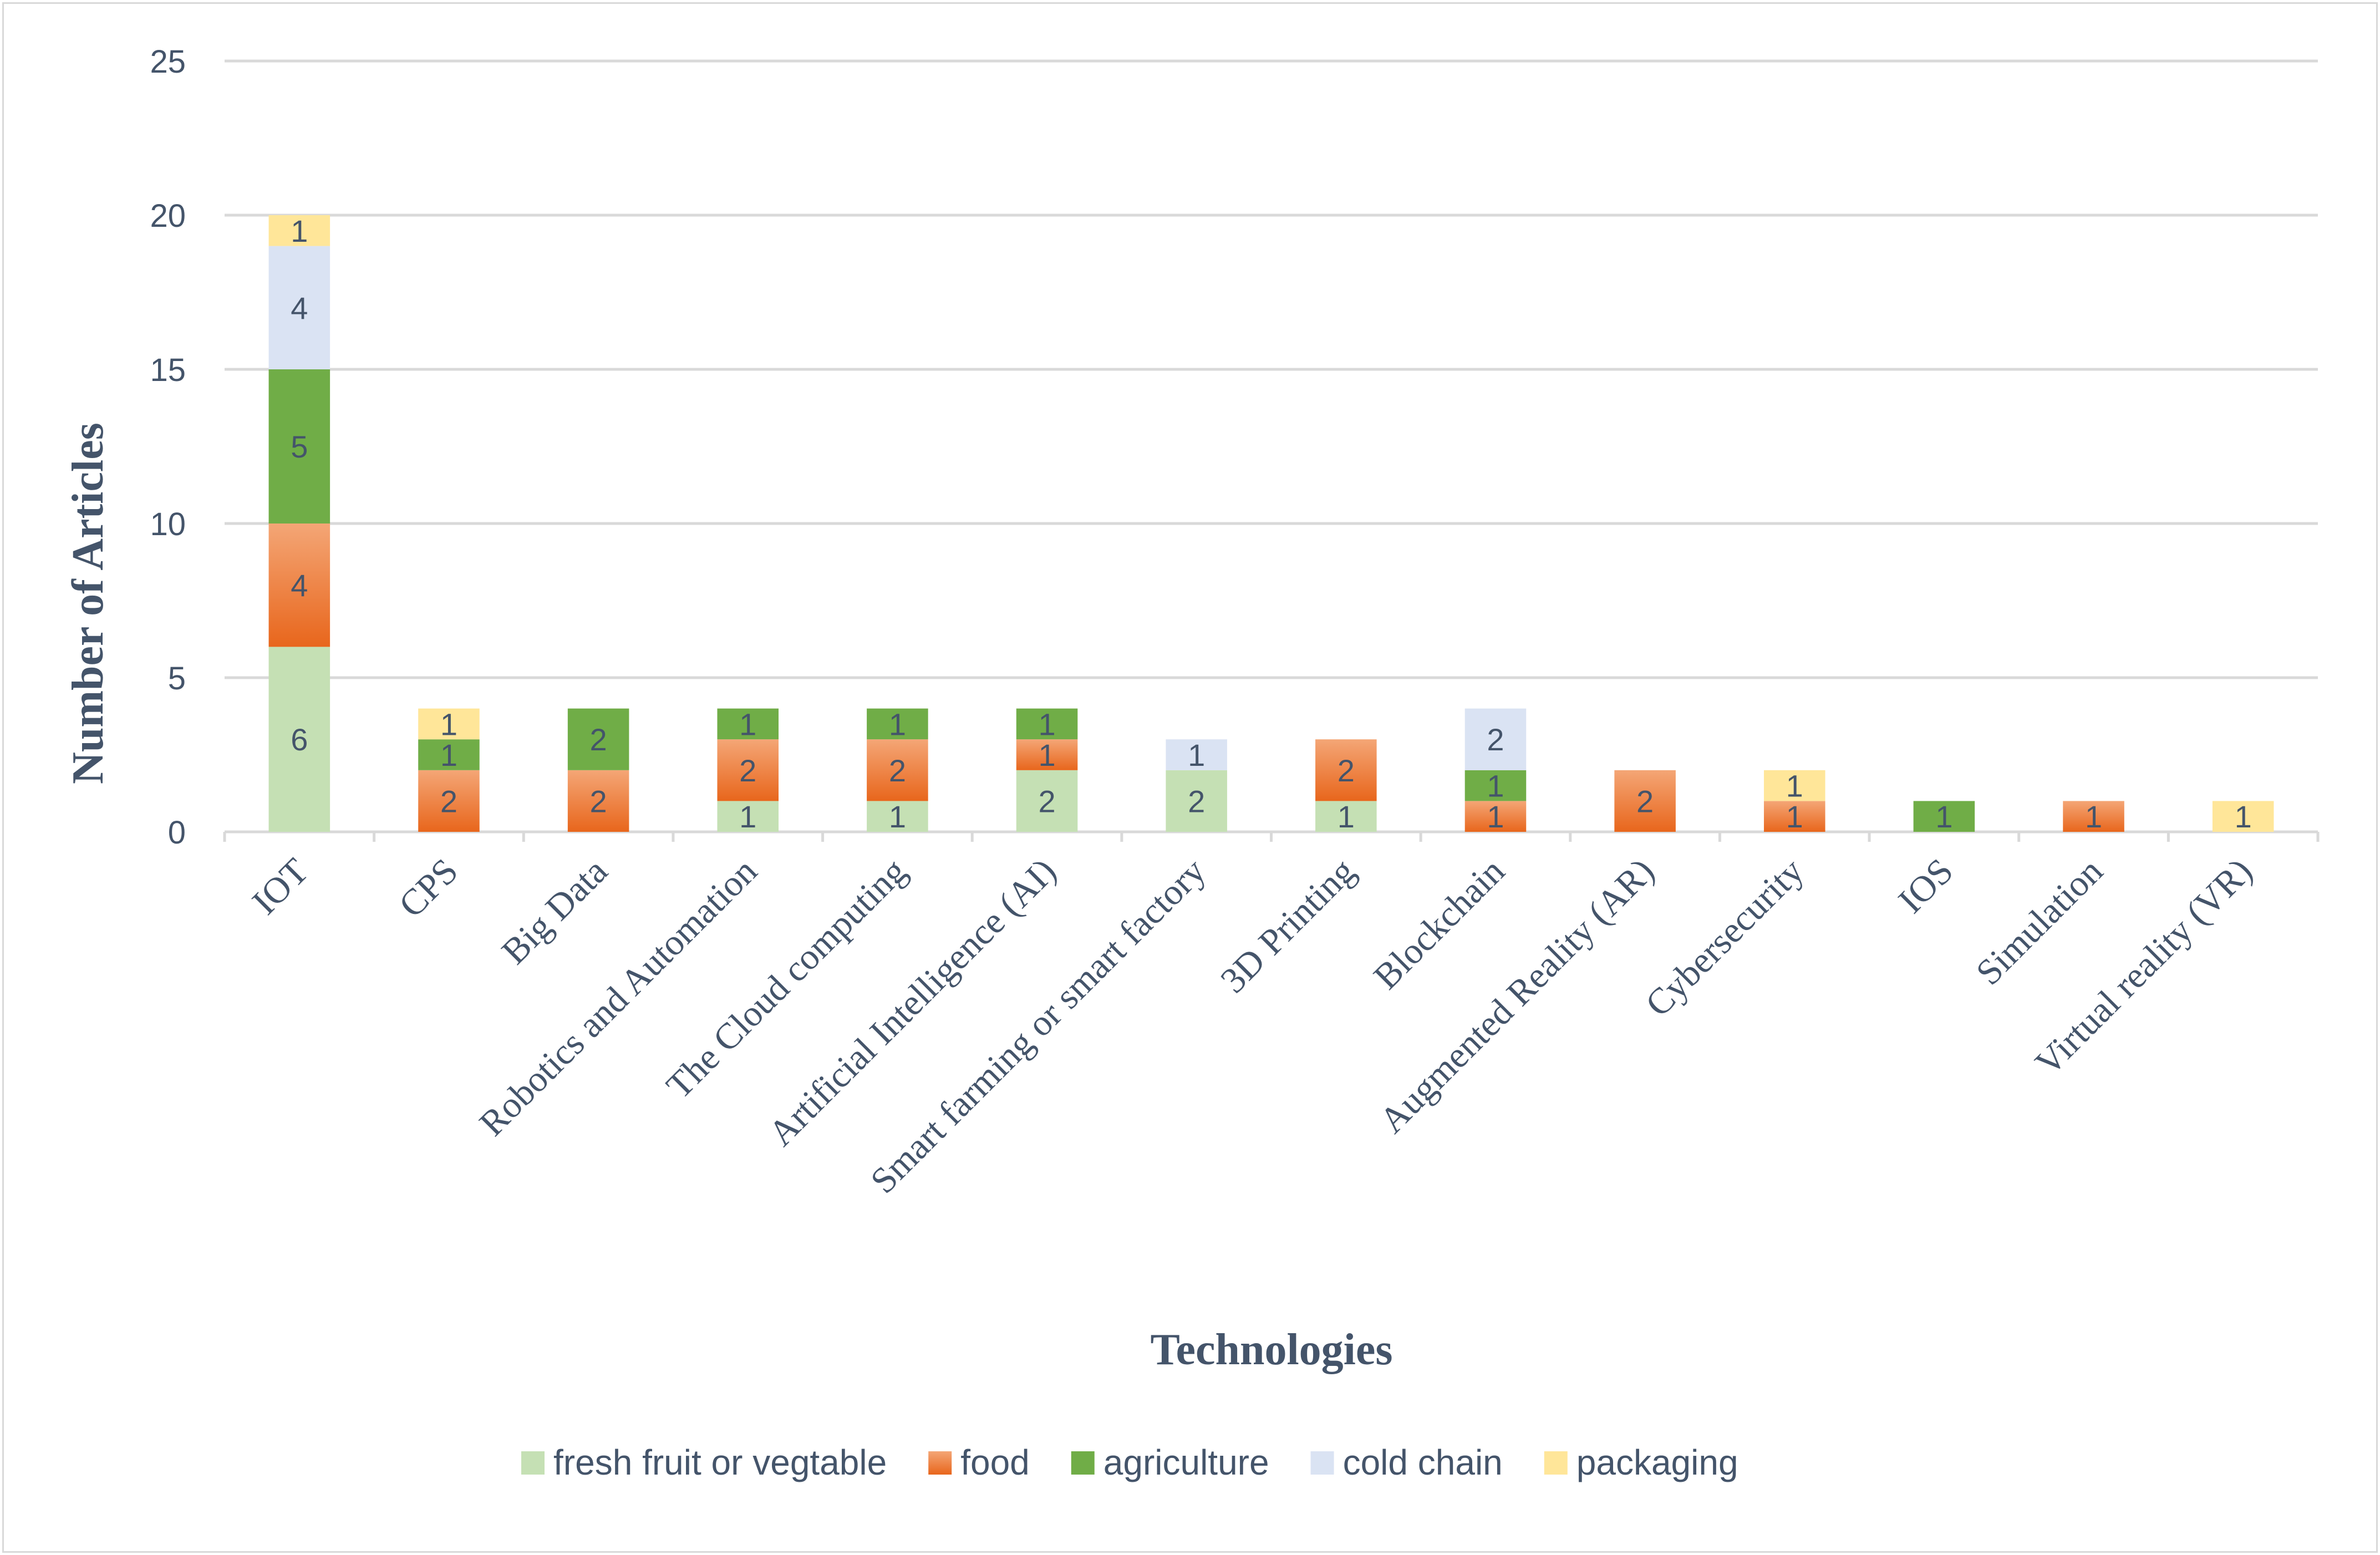 This screenshot has width=2380, height=1555. I want to click on bar-data-label: 5, so click(299, 446).